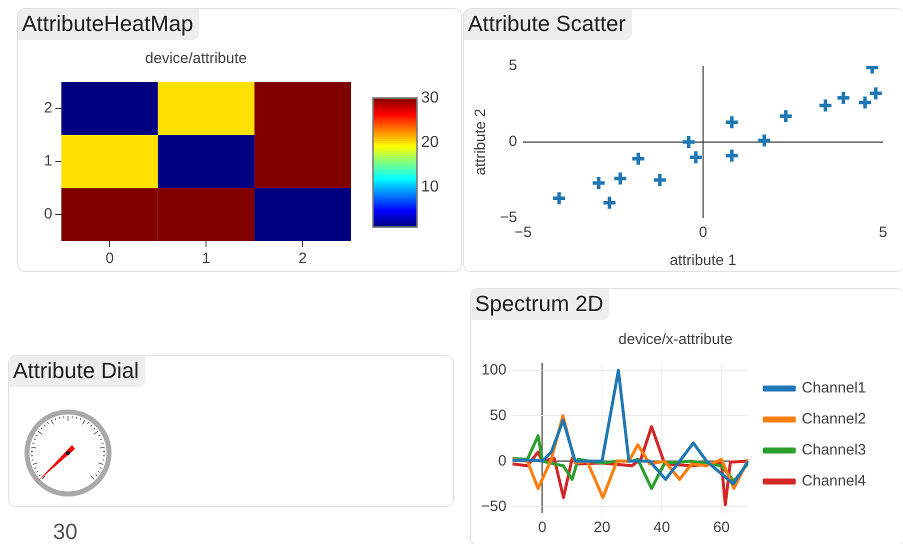  Describe the element at coordinates (883, 233) in the screenshot. I see `x-tick-label: 5` at that location.